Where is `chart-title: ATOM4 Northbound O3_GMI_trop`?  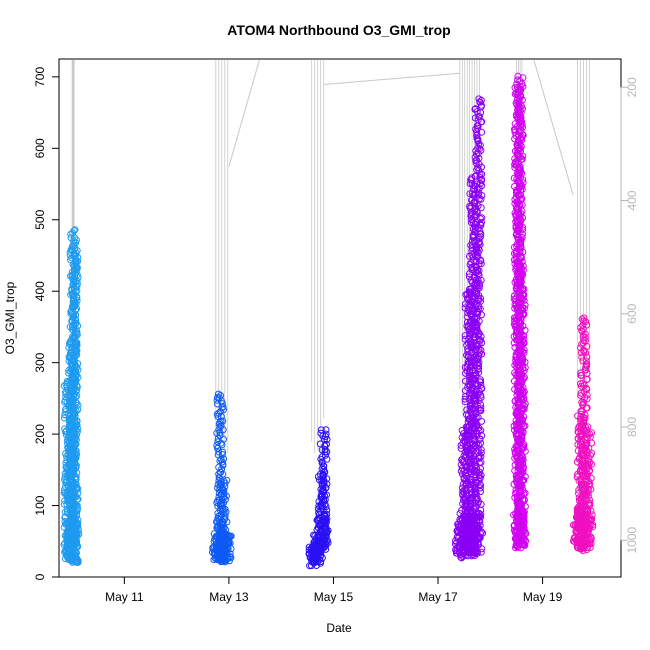
chart-title: ATOM4 Northbound O3_GMI_trop is located at coordinates (338, 30).